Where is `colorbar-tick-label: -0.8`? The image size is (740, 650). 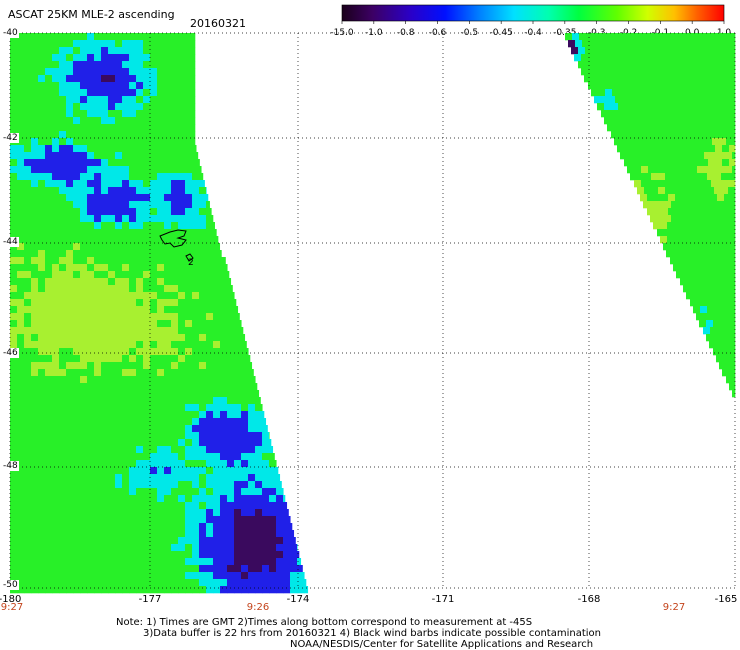
colorbar-tick-label: -0.8 is located at coordinates (405, 33).